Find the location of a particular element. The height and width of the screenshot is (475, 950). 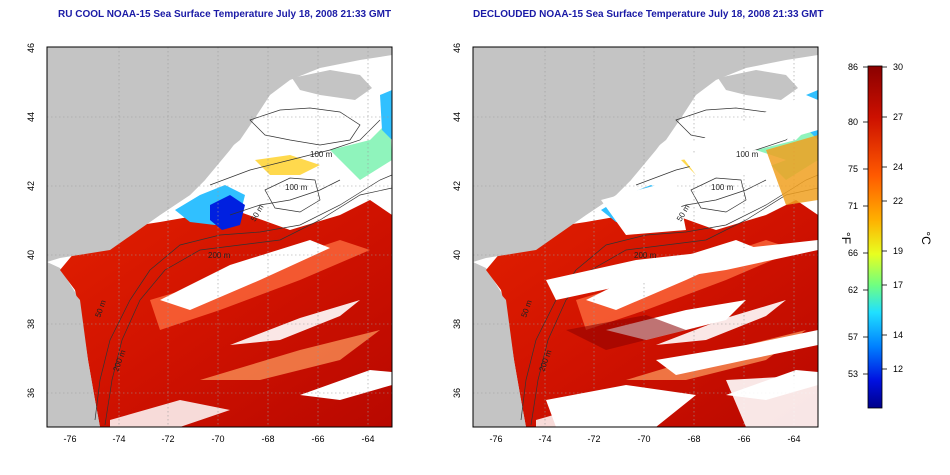

left-x-ticks: -76 -74 -72 -70 -68 -66 -64 is located at coordinates (218, 439).